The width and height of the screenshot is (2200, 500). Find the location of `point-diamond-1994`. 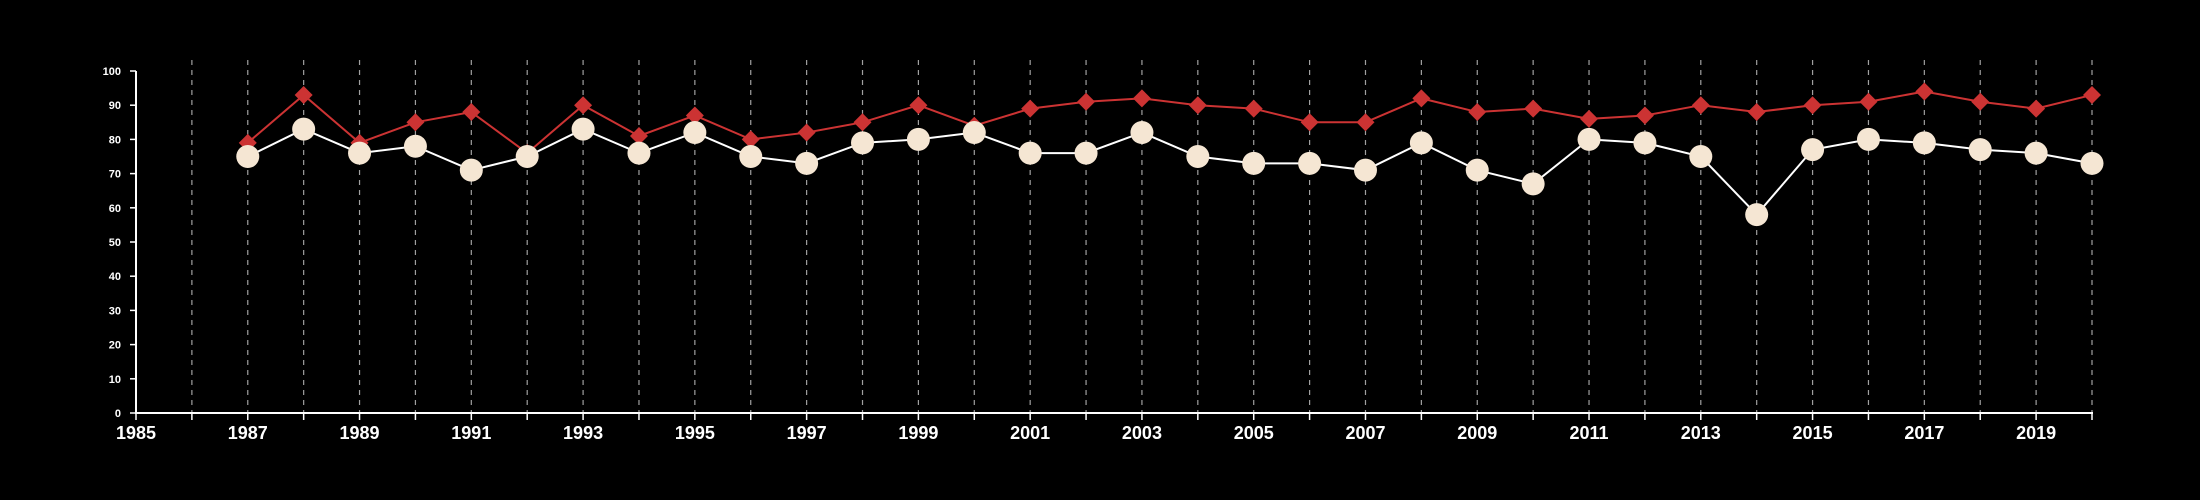

point-diamond-1994 is located at coordinates (638, 135).